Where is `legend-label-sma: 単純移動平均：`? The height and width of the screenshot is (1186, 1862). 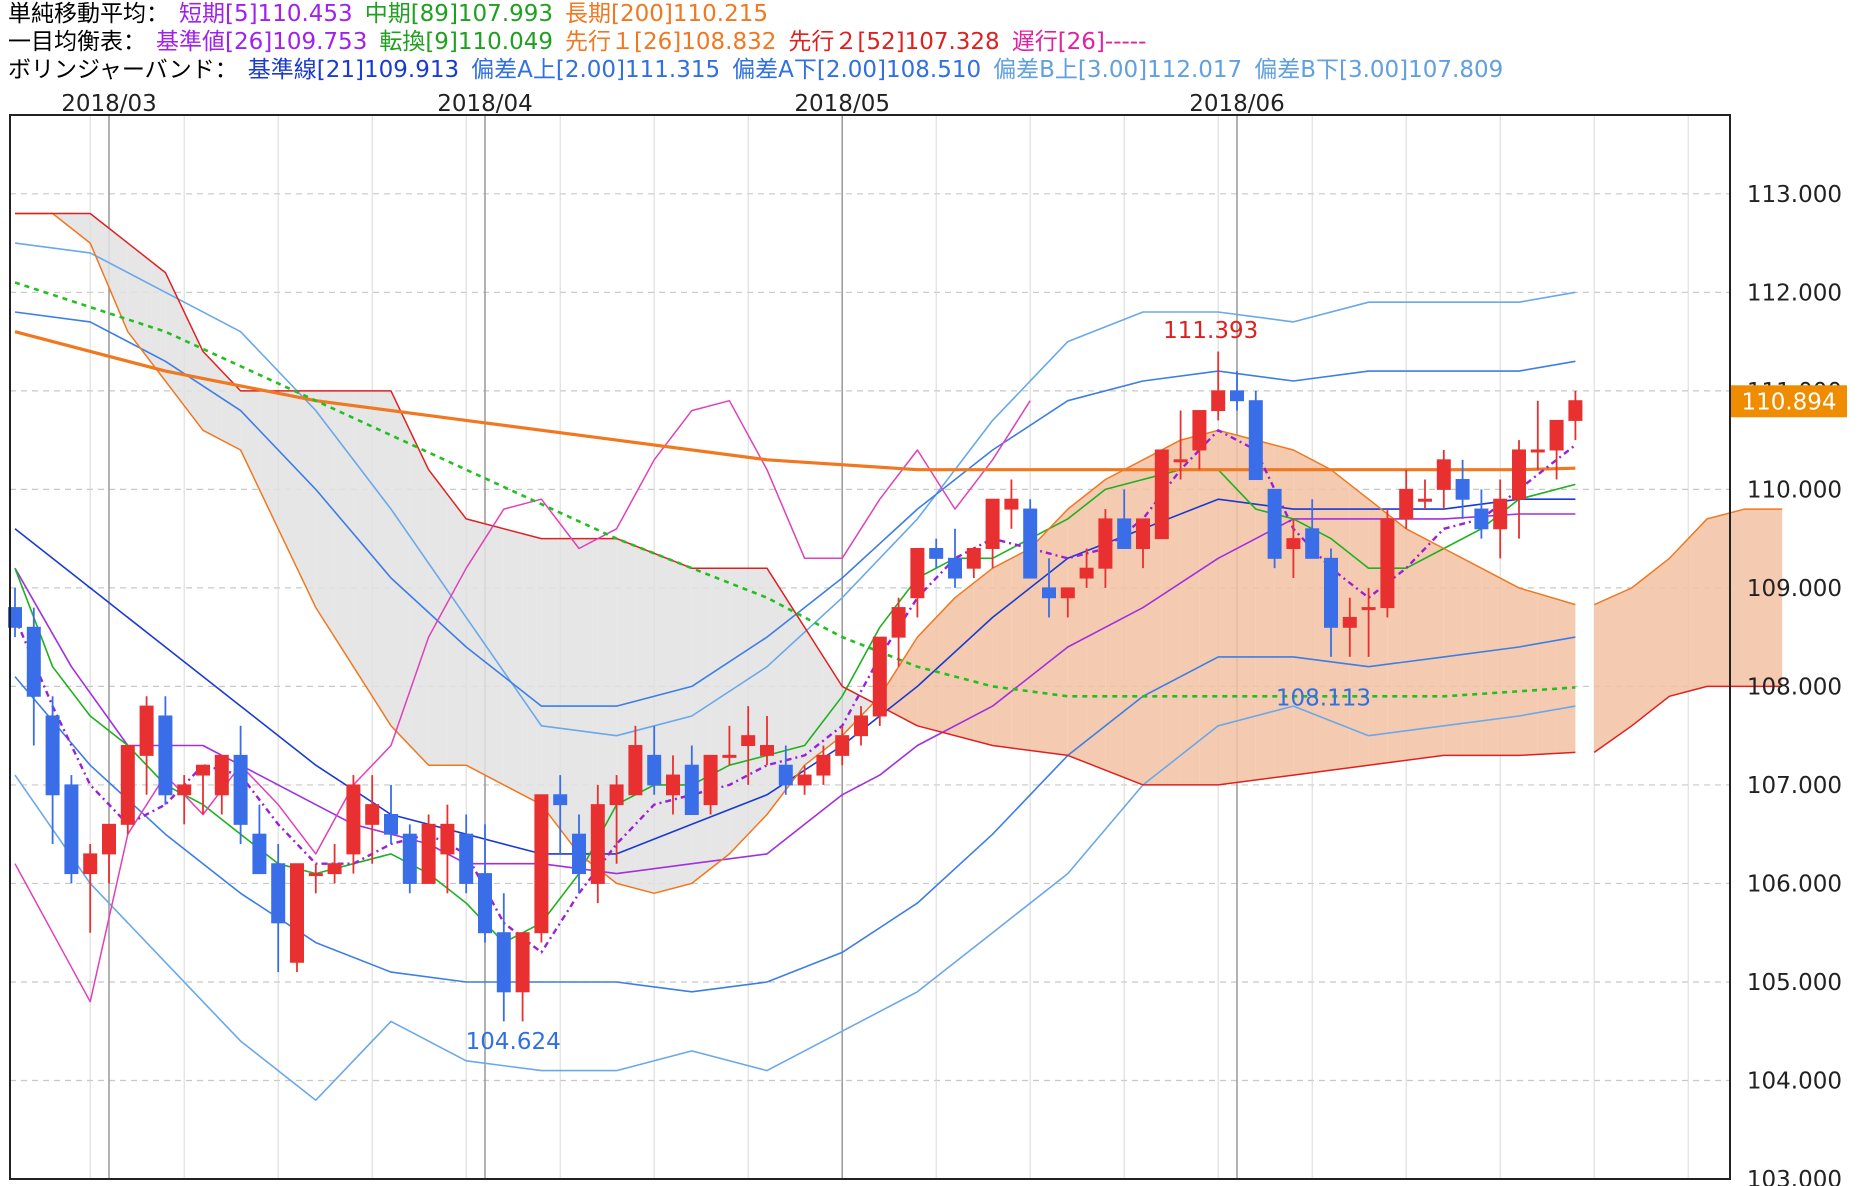 legend-label-sma: 単純移動平均： is located at coordinates (88, 14).